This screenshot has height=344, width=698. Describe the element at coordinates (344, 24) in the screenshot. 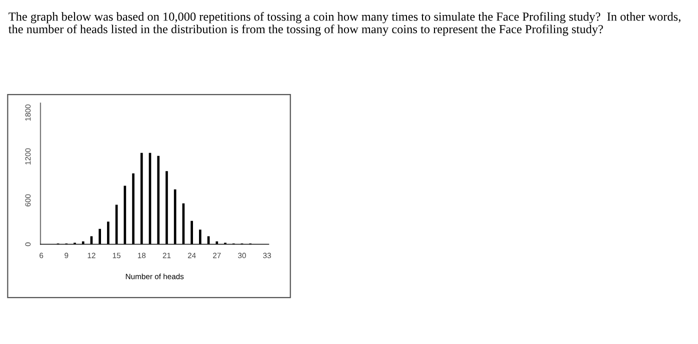

I see `text: The graph below was based on 10,000 repetitions of tossing a coin how many times to simulate the Face Profiling study? In other words, the number of heads listed in the distribution is from the tossing of how many coins to represent the Face Profiling study?` at that location.